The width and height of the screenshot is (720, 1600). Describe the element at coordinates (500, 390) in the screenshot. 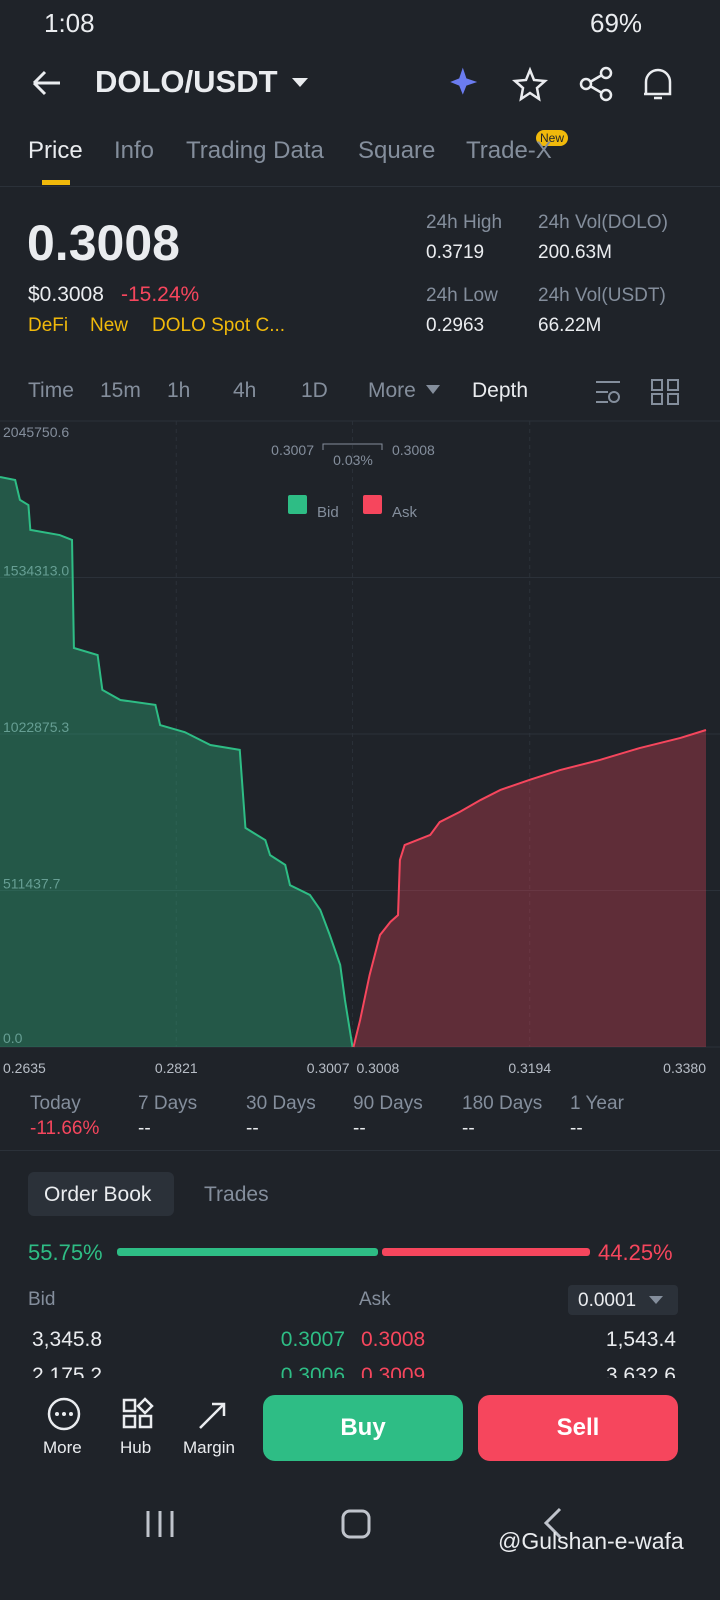

I see `interval: Depth` at that location.